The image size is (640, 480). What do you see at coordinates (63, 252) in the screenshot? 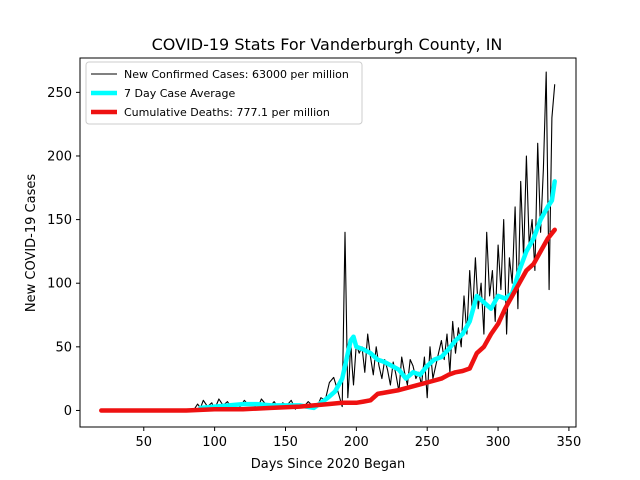
I see `y-axis: 0 50 100 150 200 250` at bounding box center [63, 252].